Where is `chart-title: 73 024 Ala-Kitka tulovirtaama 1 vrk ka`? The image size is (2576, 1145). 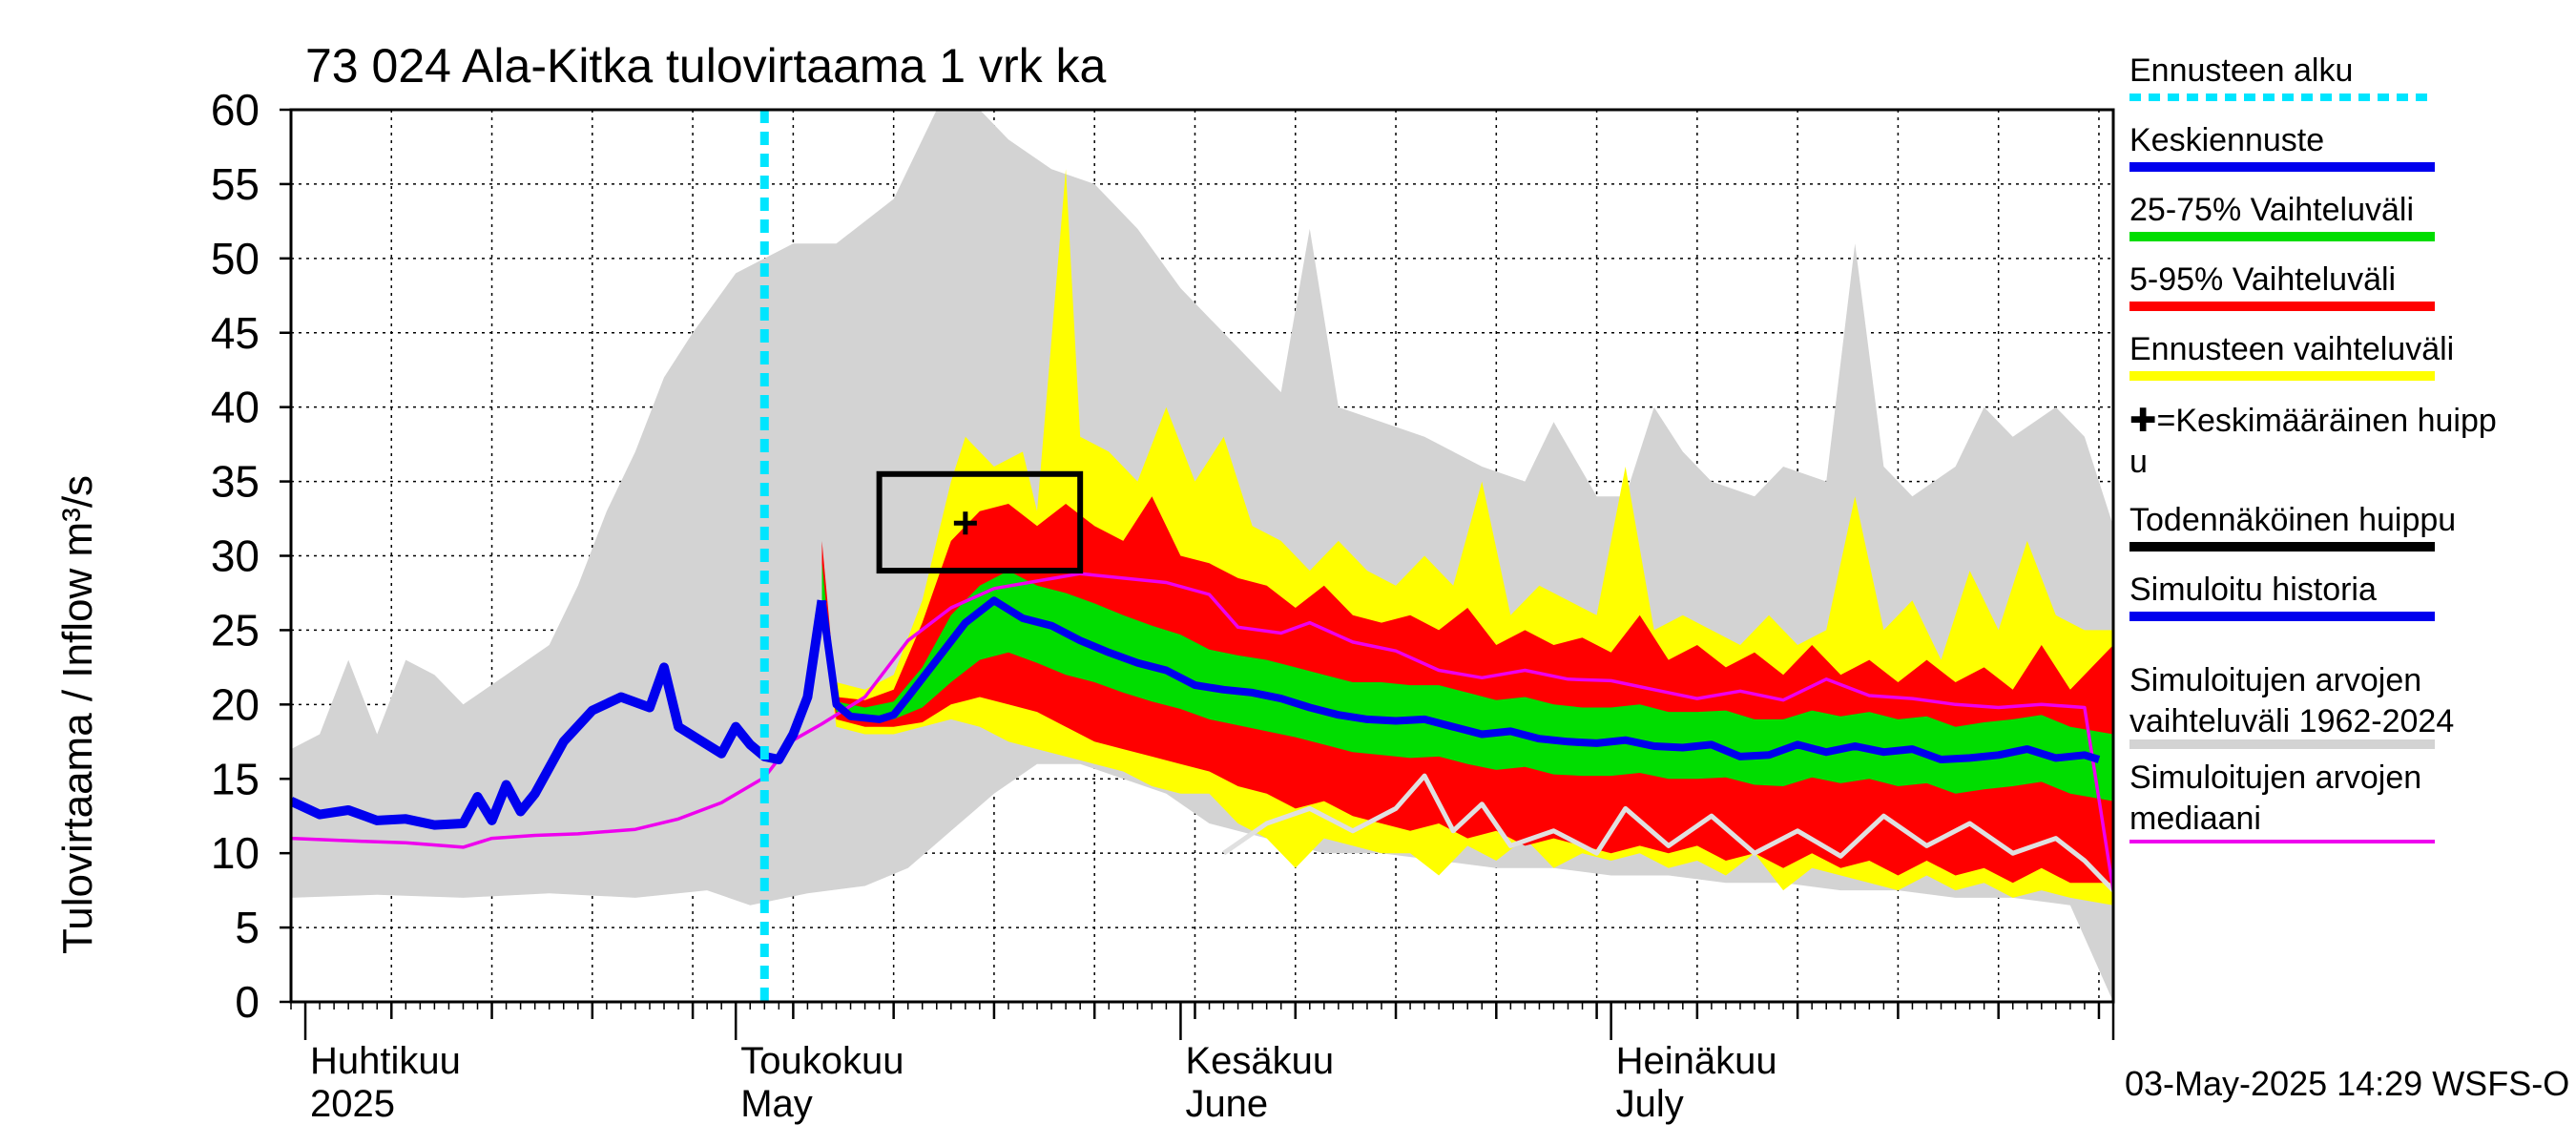 chart-title: 73 024 Ala-Kitka tulovirtaama 1 vrk ka is located at coordinates (705, 66).